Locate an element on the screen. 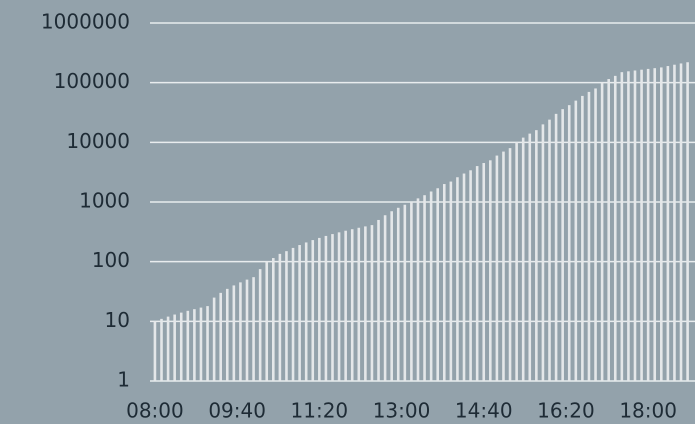  y-tick-label: 100000 is located at coordinates (92, 81).